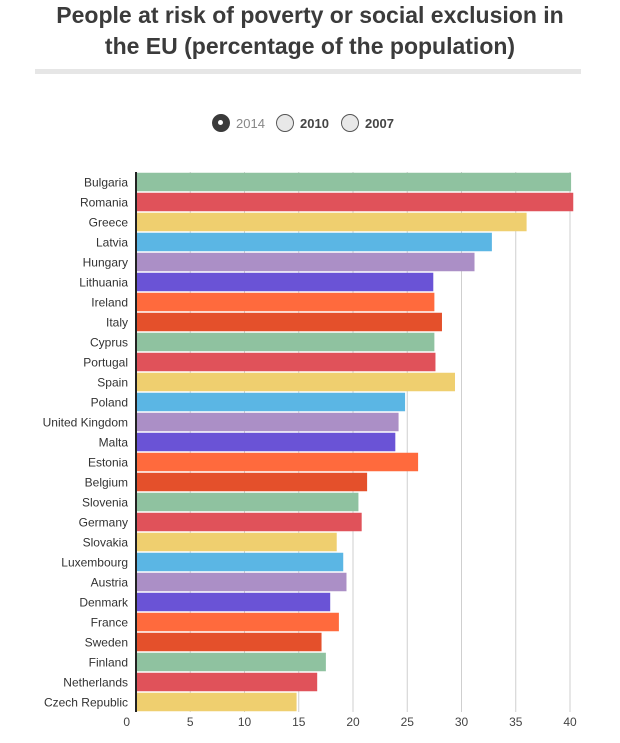 The image size is (620, 743). Describe the element at coordinates (106, 643) in the screenshot. I see `category-label: Sweden` at that location.